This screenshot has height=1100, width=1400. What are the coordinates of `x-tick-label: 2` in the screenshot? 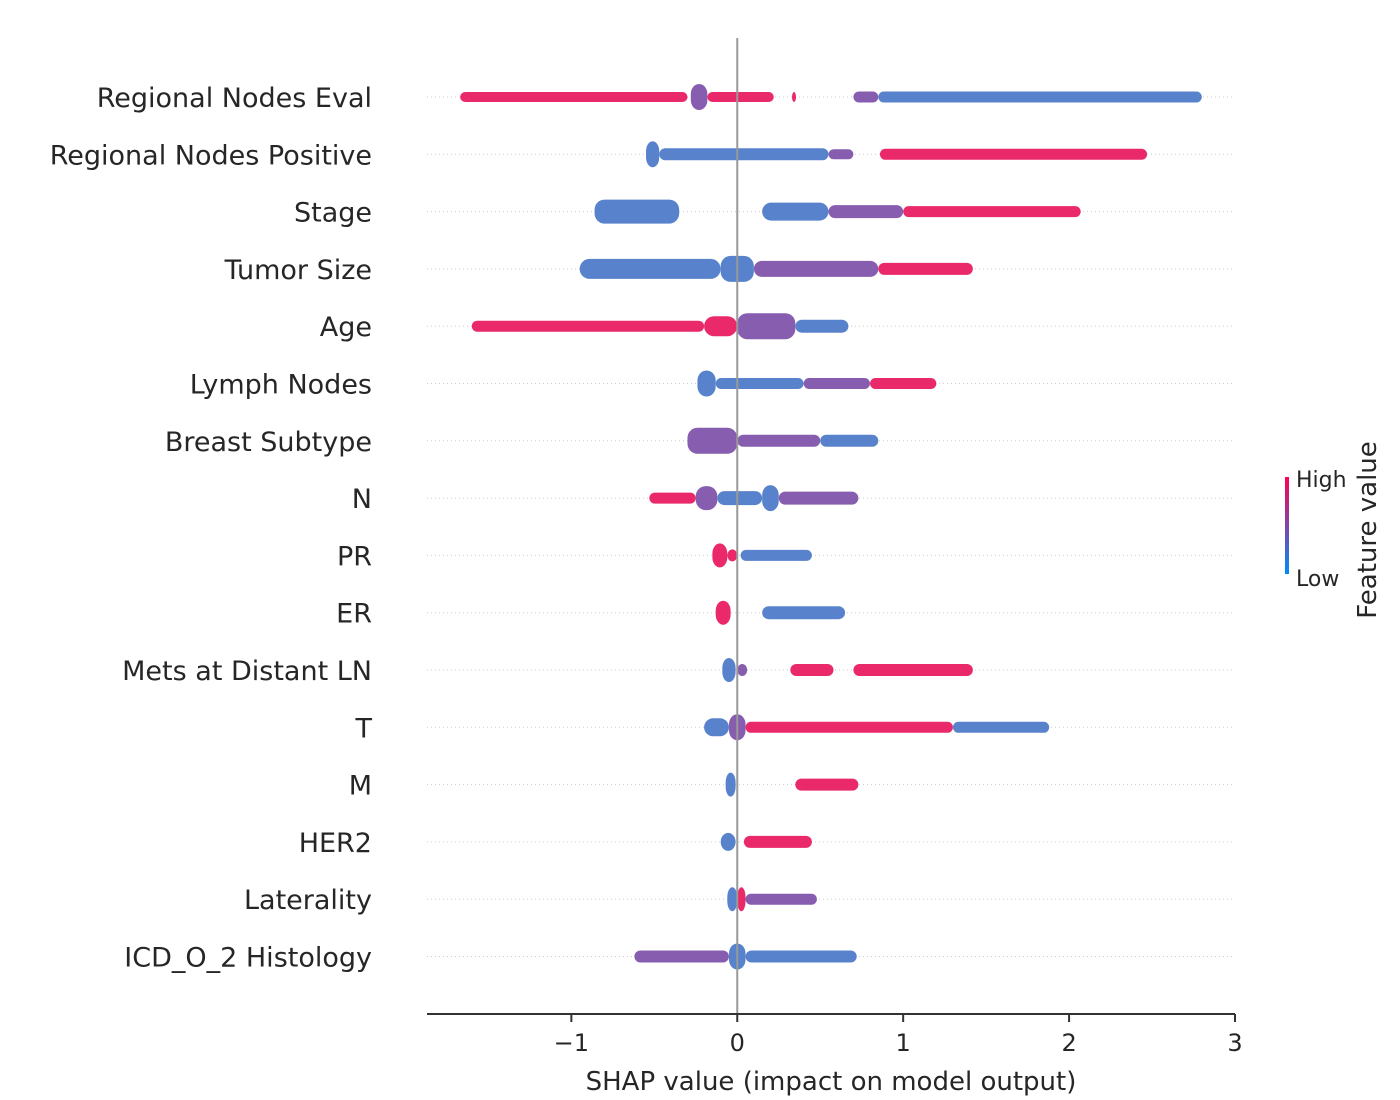 It's located at (1068, 1043).